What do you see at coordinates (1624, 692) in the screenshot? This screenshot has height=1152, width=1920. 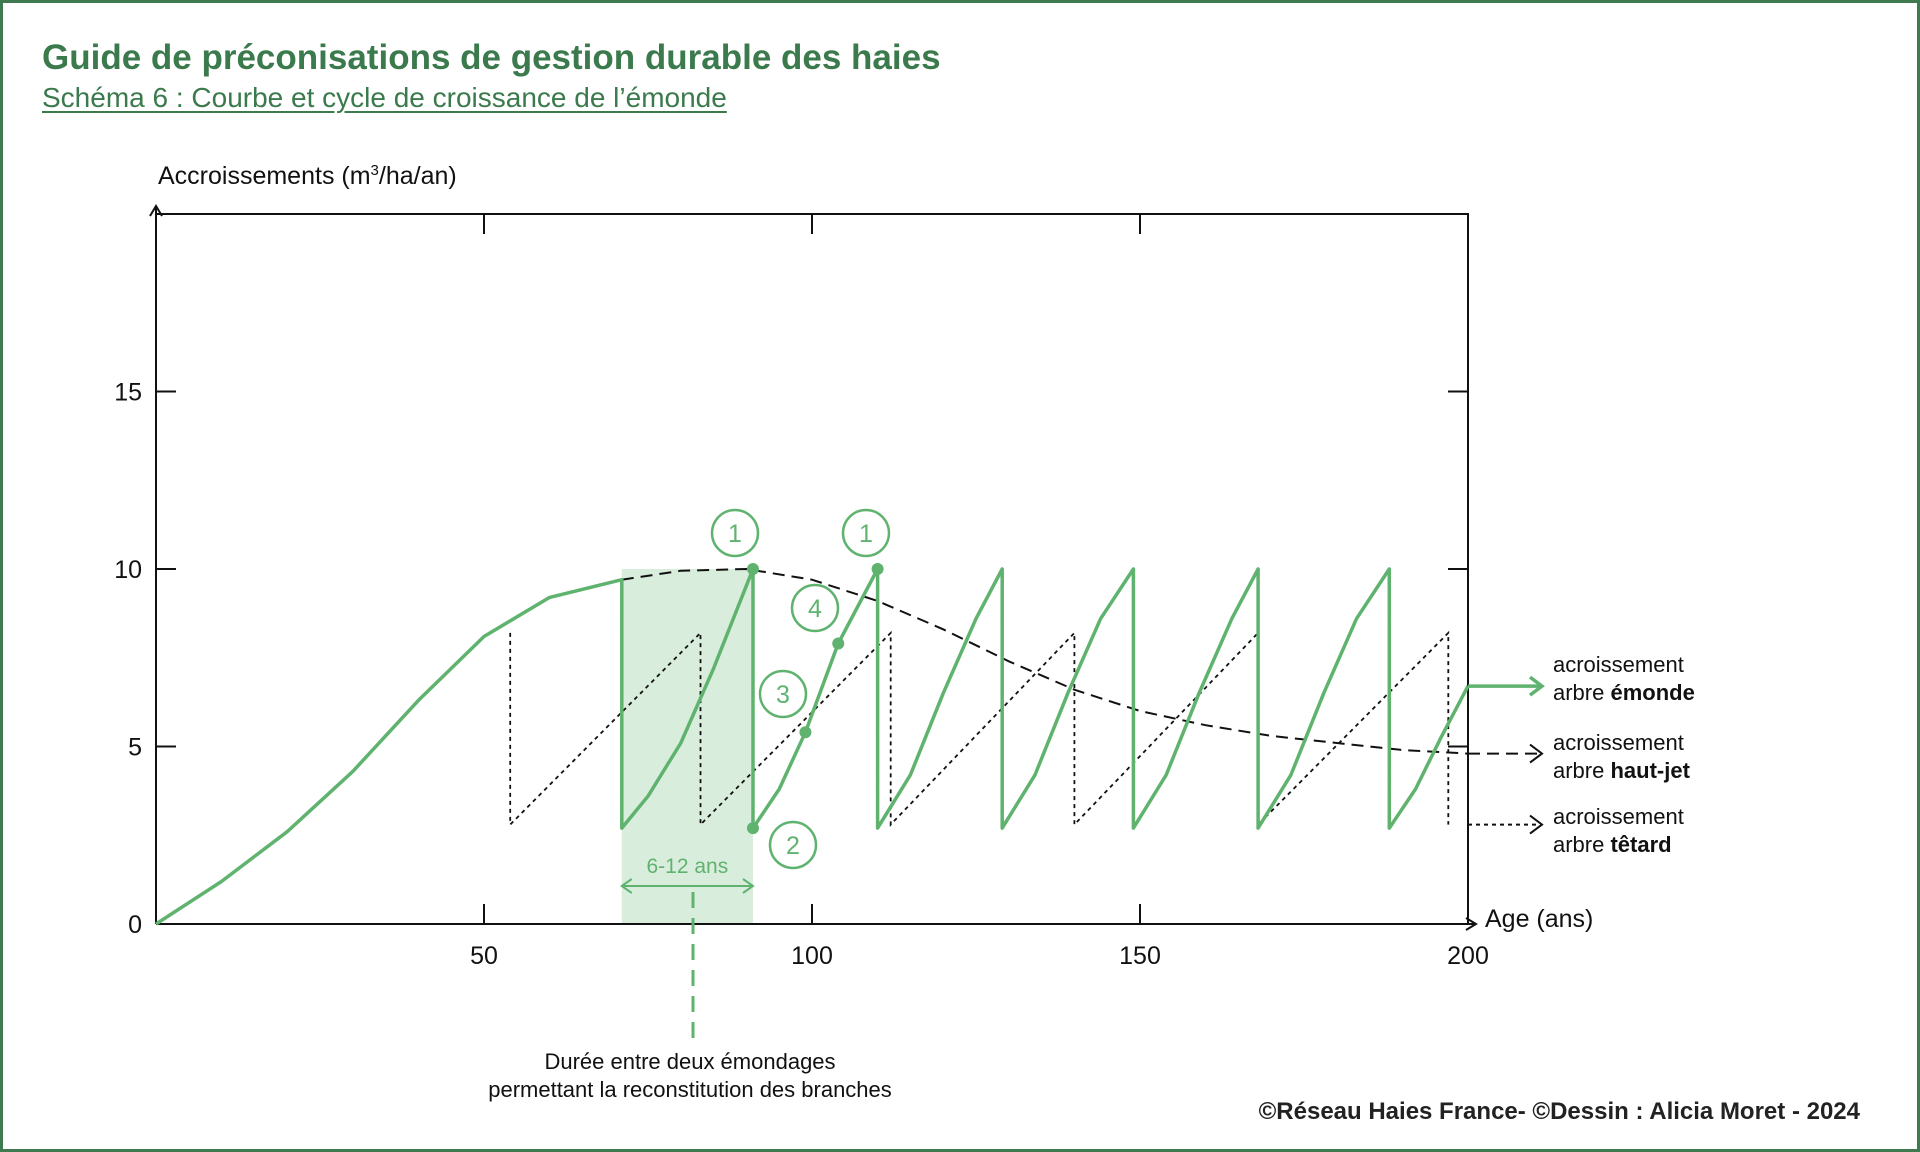 I see `legend-label: arbre émonde` at bounding box center [1624, 692].